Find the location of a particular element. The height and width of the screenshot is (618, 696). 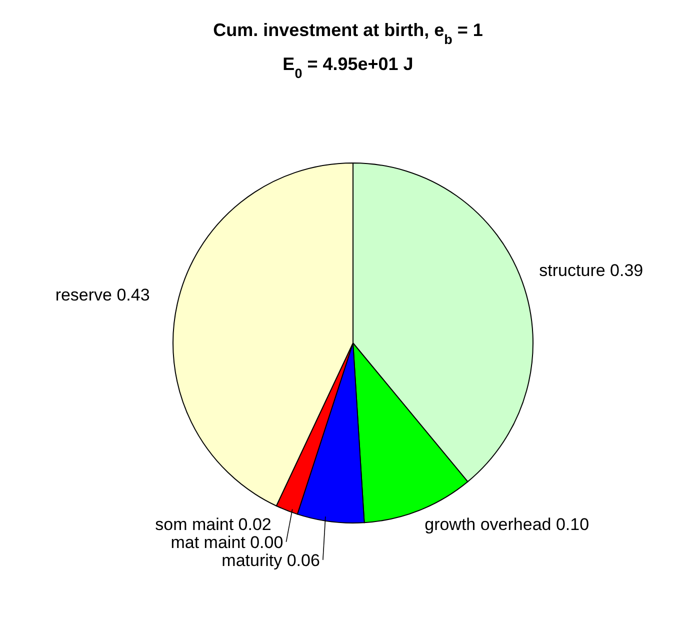

slice-label: growth overhead 0.10 is located at coordinates (507, 524).